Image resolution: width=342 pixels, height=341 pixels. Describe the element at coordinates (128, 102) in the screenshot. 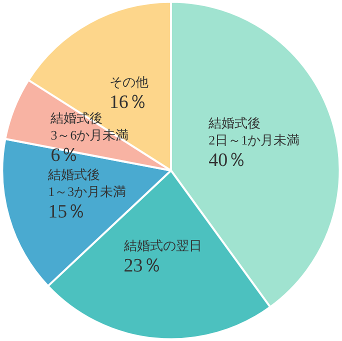

I see `data-label: 16％` at that location.